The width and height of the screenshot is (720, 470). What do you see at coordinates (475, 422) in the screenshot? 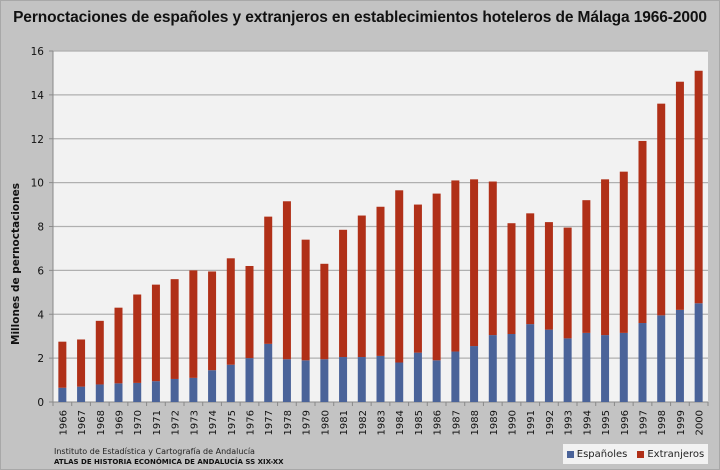
I see `x-tick-label: 1988` at bounding box center [475, 422].